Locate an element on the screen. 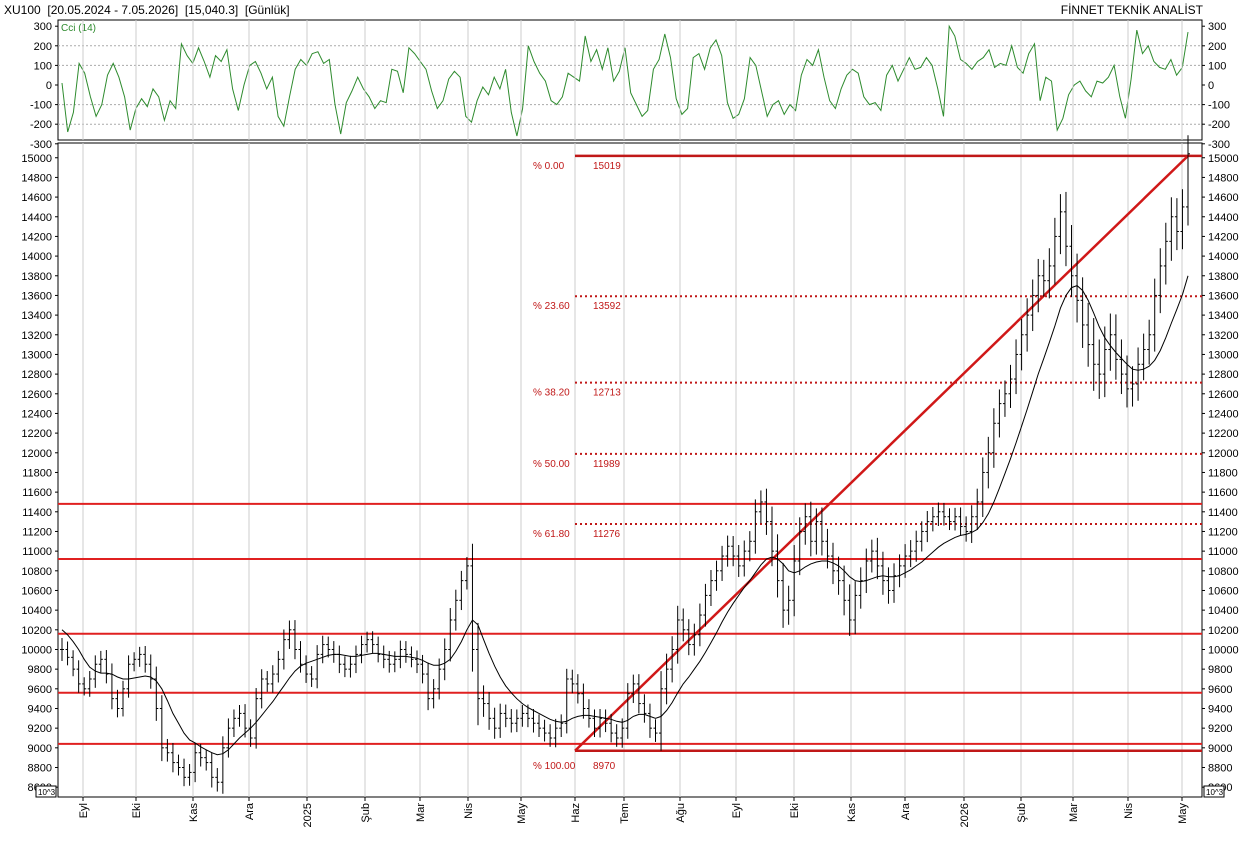  price-tick-left: 13200 is located at coordinates (36, 336).